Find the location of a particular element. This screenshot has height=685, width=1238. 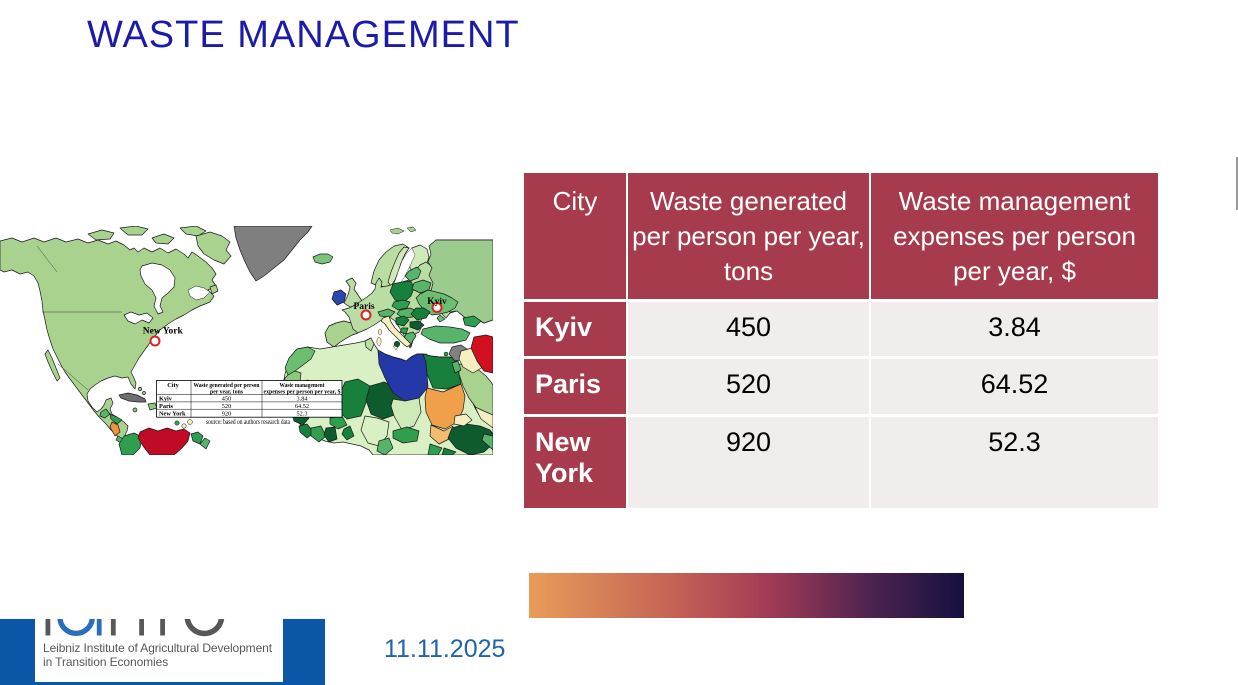

svg-text: 3.84 is located at coordinates (302, 399).